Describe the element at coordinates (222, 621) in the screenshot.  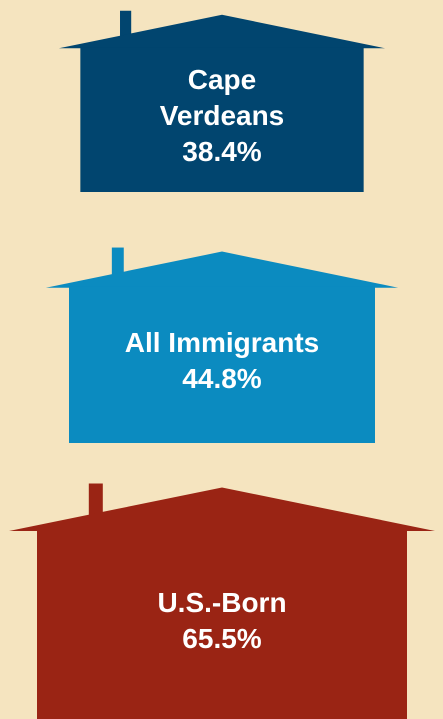
I see `house-label: U.S.-Born 65.5%` at that location.